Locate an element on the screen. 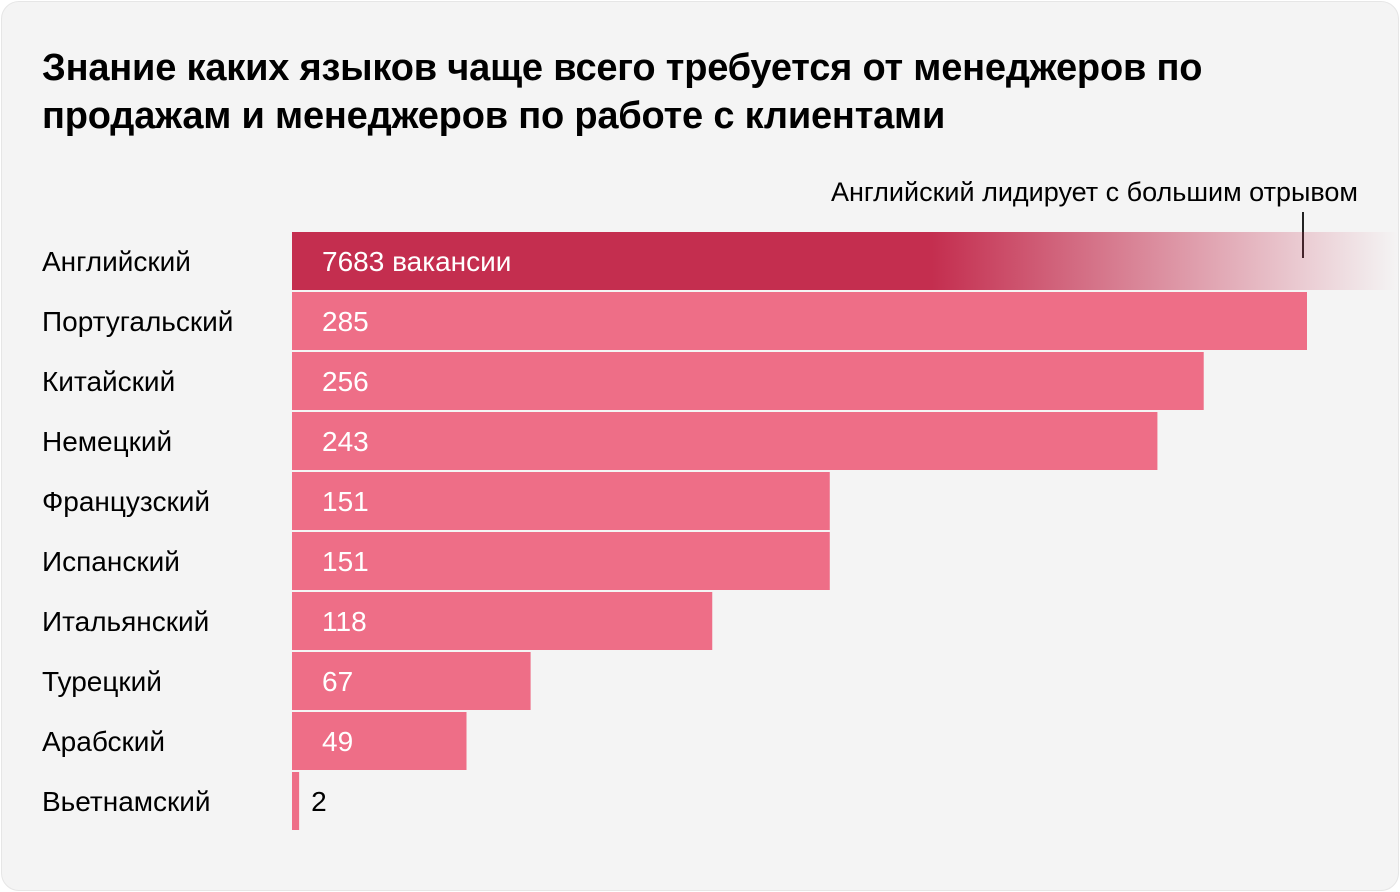 The image size is (1400, 892). bar-highlight is located at coordinates (612, 261).